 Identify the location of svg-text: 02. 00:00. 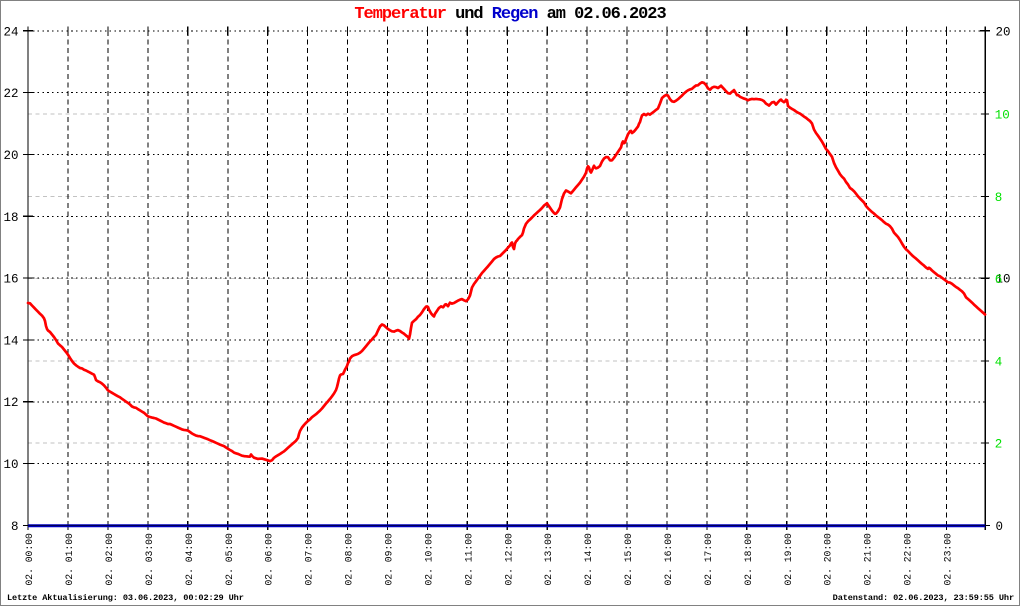
(29, 559).